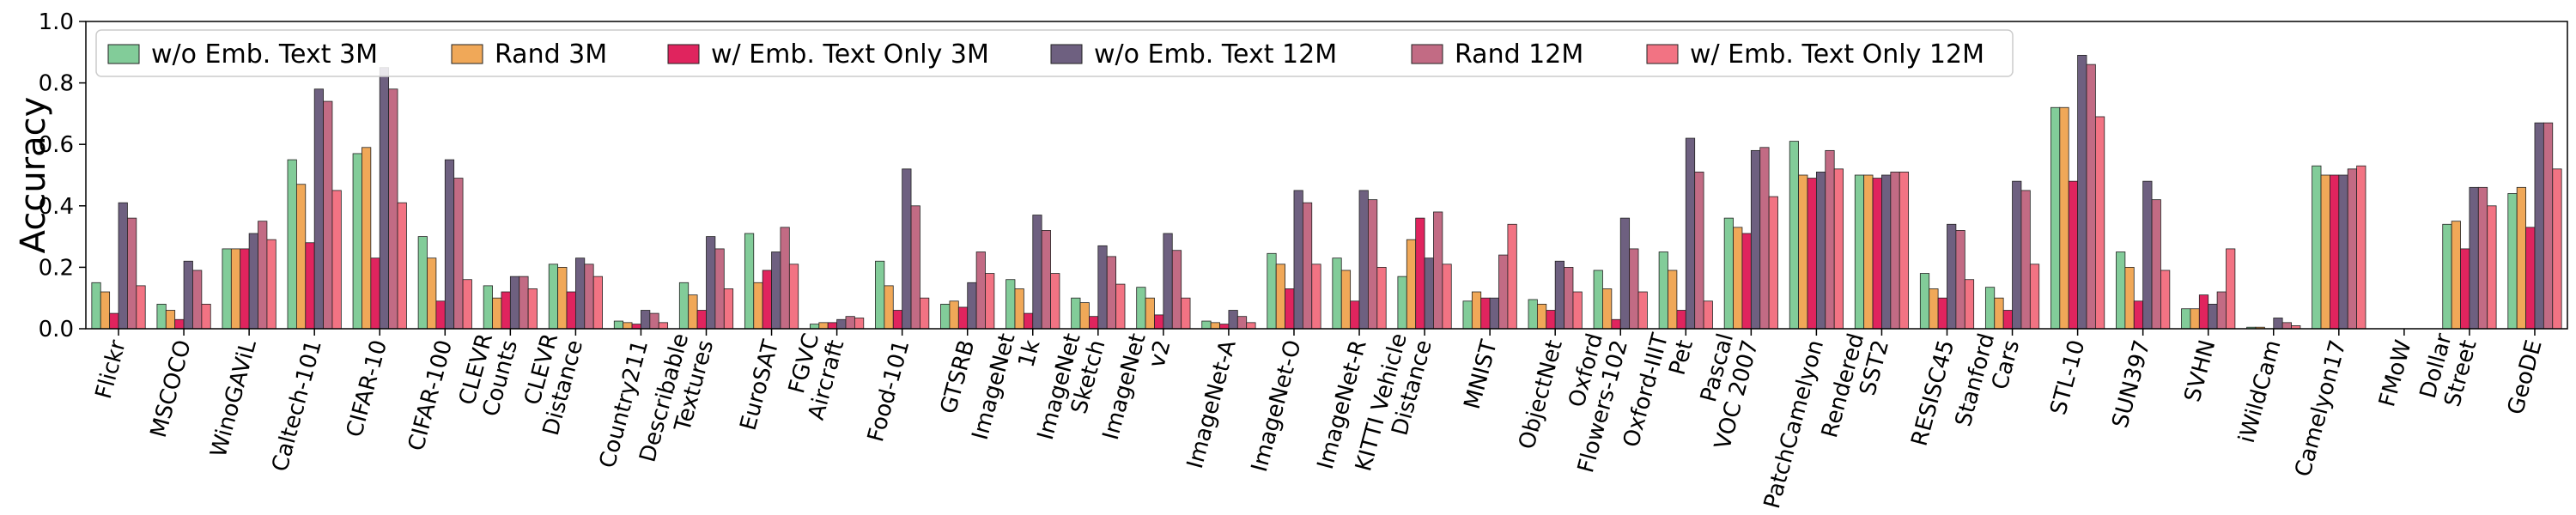 The image size is (2576, 515). I want to click on x-tick-label-line: Food-101, so click(889, 391).